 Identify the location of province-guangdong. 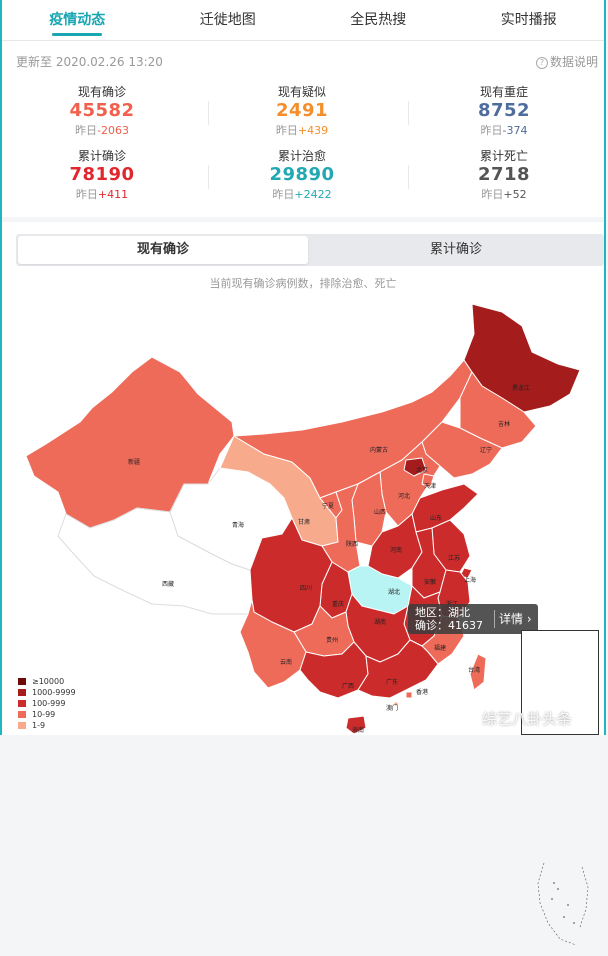
(398, 669).